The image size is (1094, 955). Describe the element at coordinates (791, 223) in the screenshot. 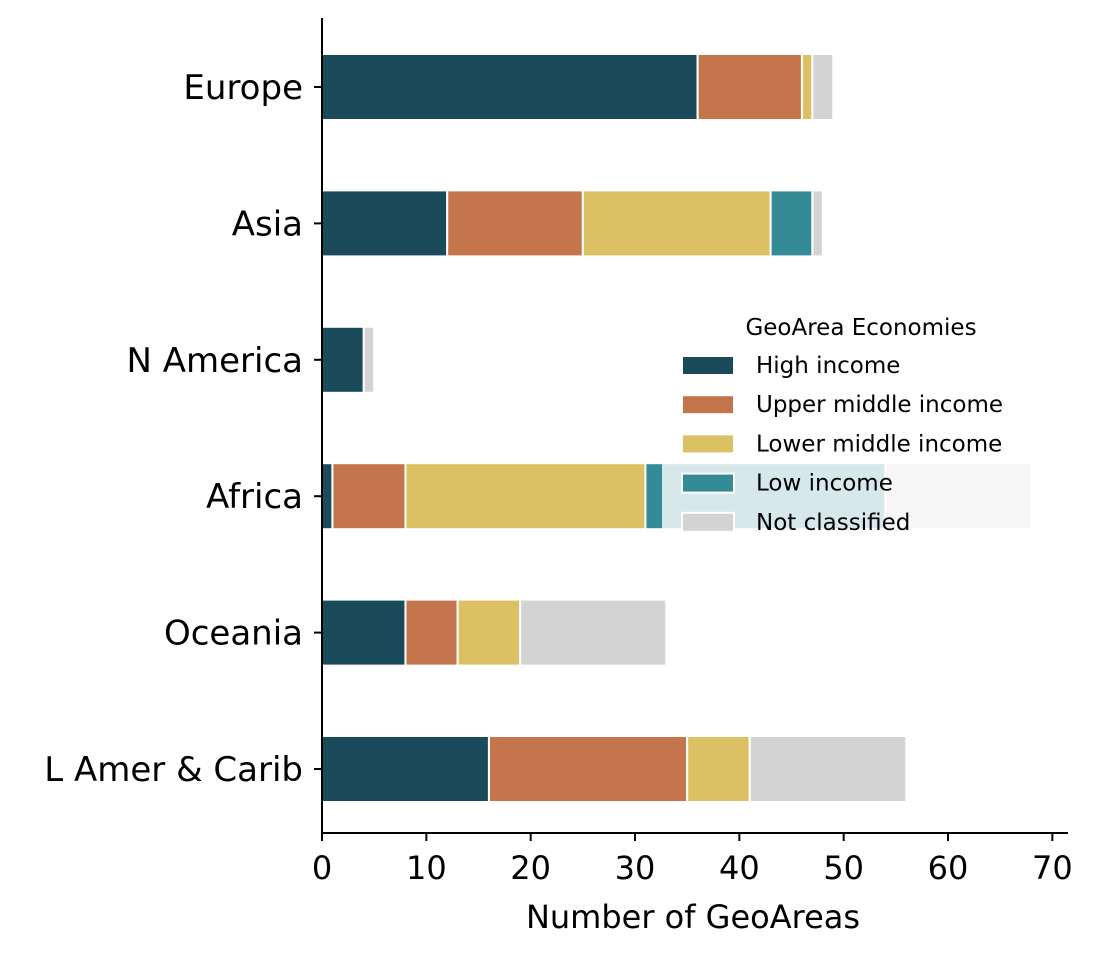

I see `bar-asia-low-income` at that location.